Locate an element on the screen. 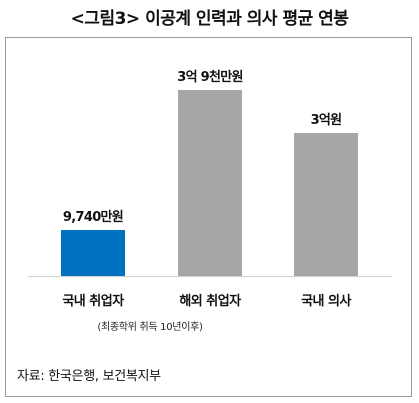 The image size is (419, 403). value-label-3: 3억원 is located at coordinates (326, 120).